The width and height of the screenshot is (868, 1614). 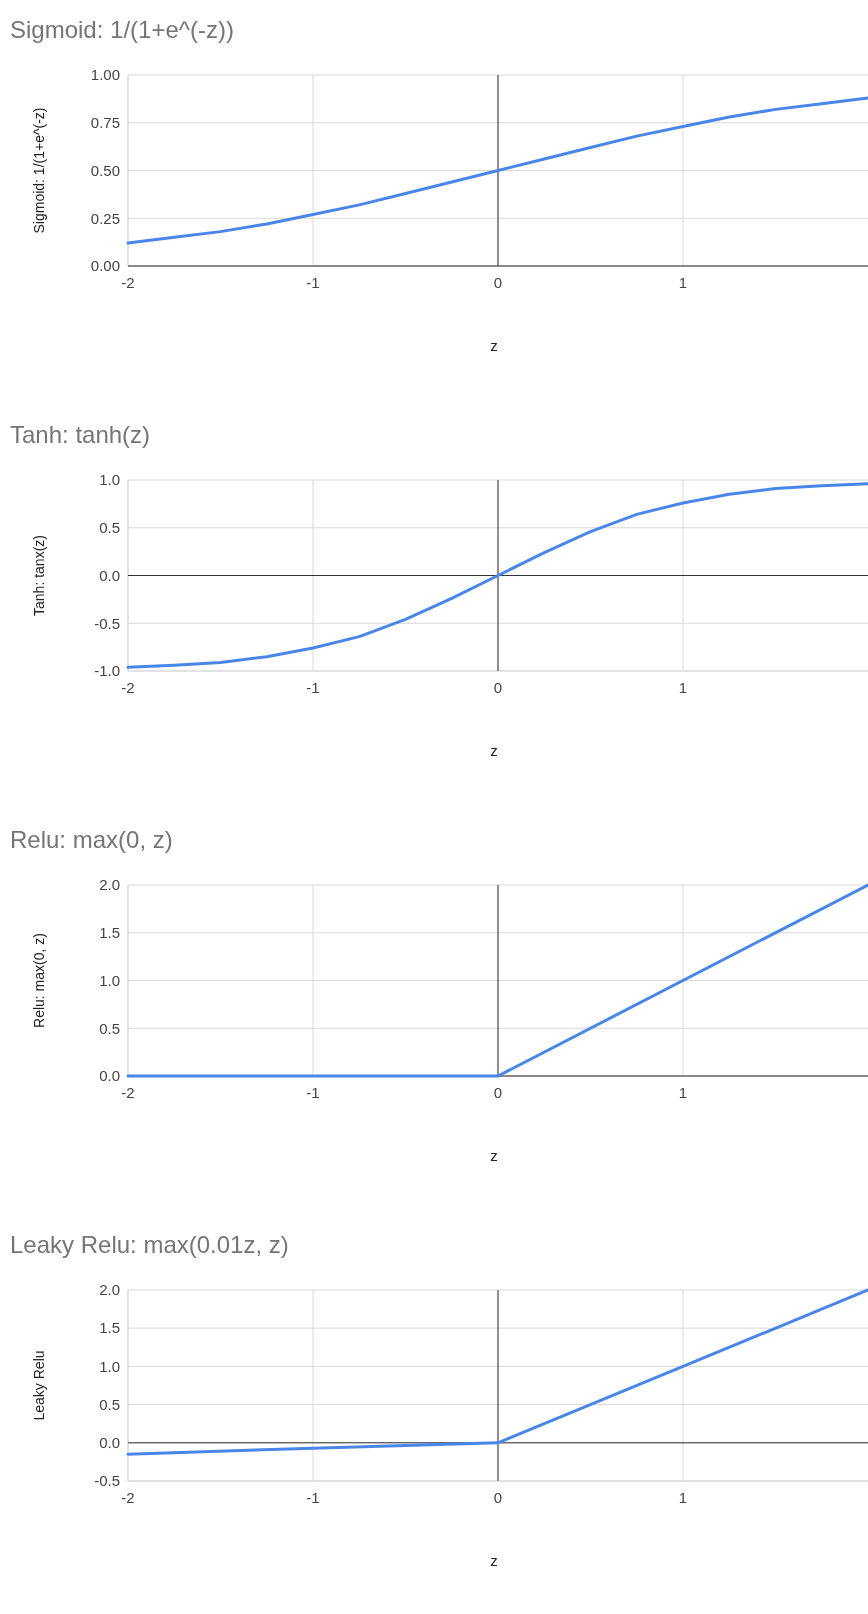 What do you see at coordinates (80, 434) in the screenshot?
I see `chart-title: Tanh: tanh(z)` at bounding box center [80, 434].